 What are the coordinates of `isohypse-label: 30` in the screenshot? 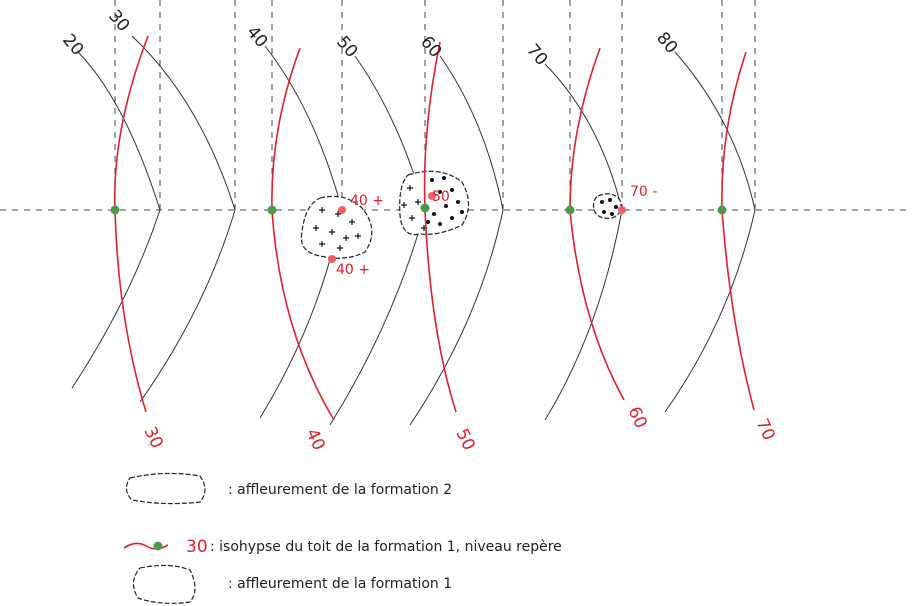 It's located at (152, 438).